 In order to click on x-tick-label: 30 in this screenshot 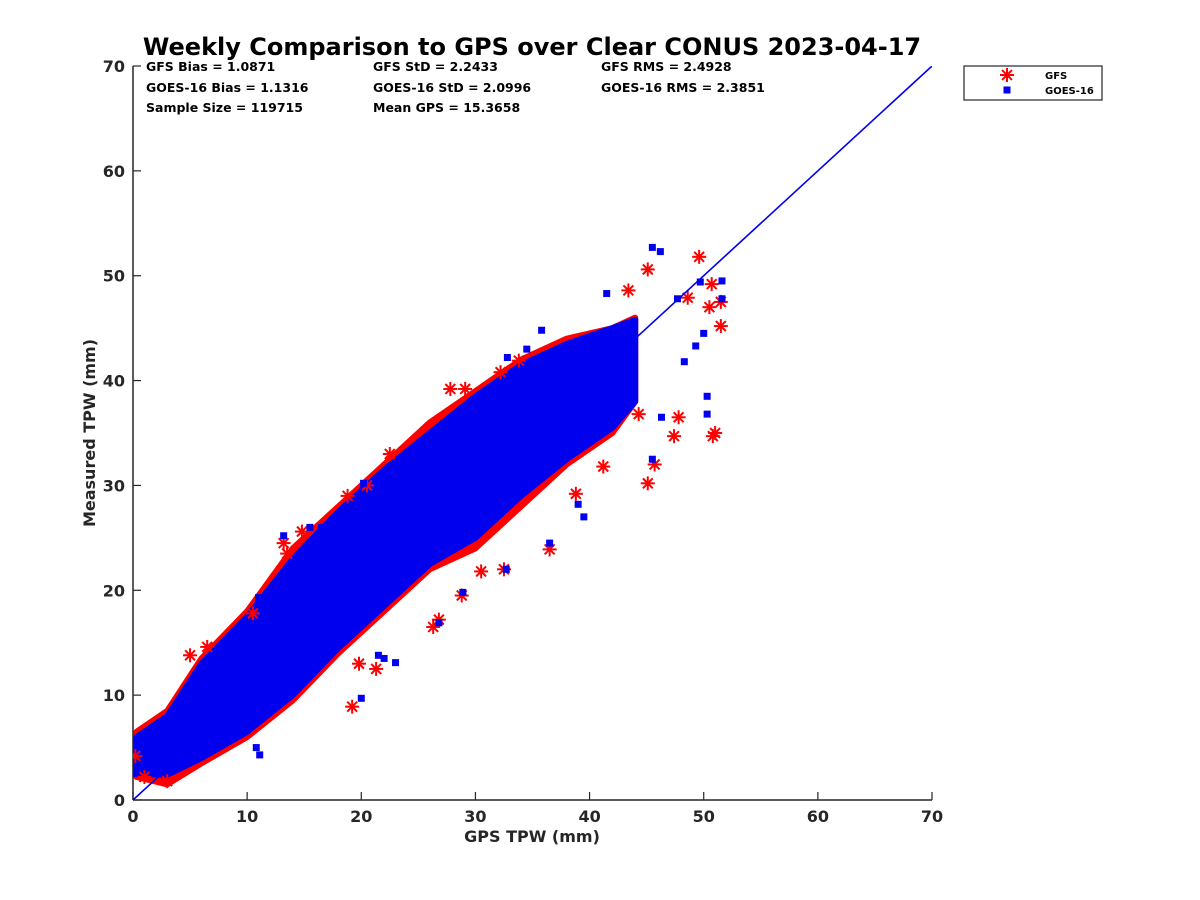, I will do `click(475, 816)`.